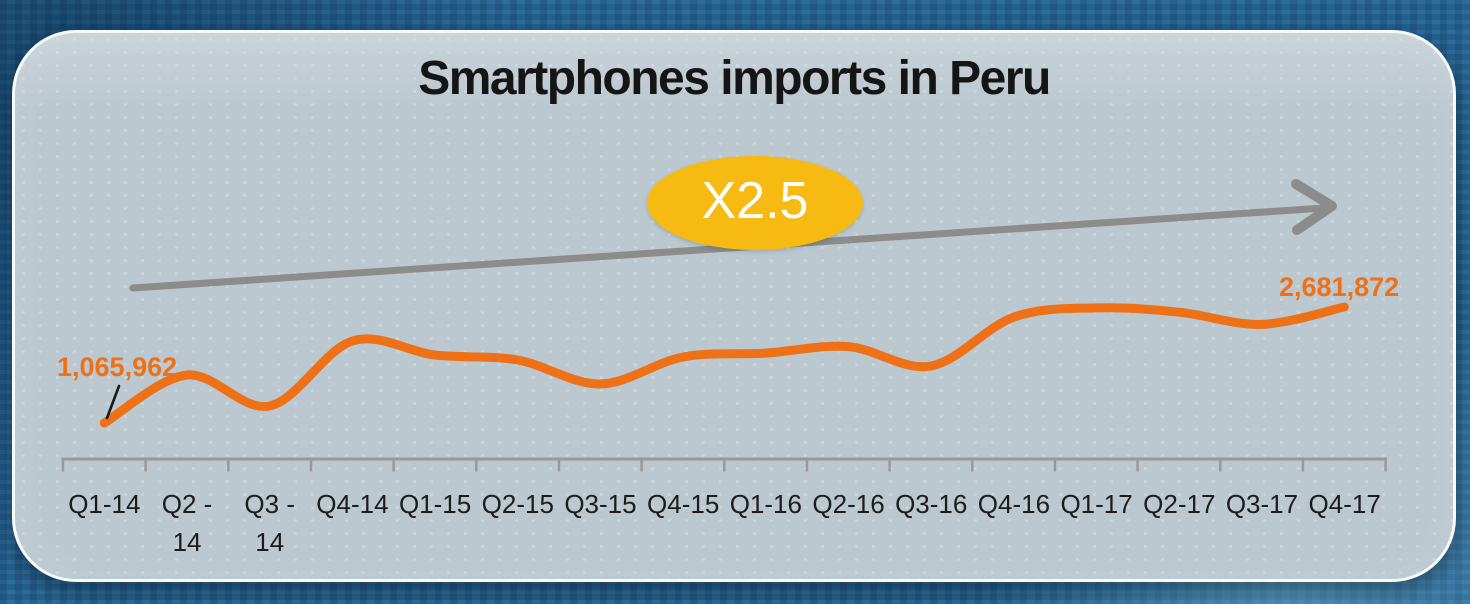  Describe the element at coordinates (600, 504) in the screenshot. I see `x-axis-label: Q3-15` at that location.